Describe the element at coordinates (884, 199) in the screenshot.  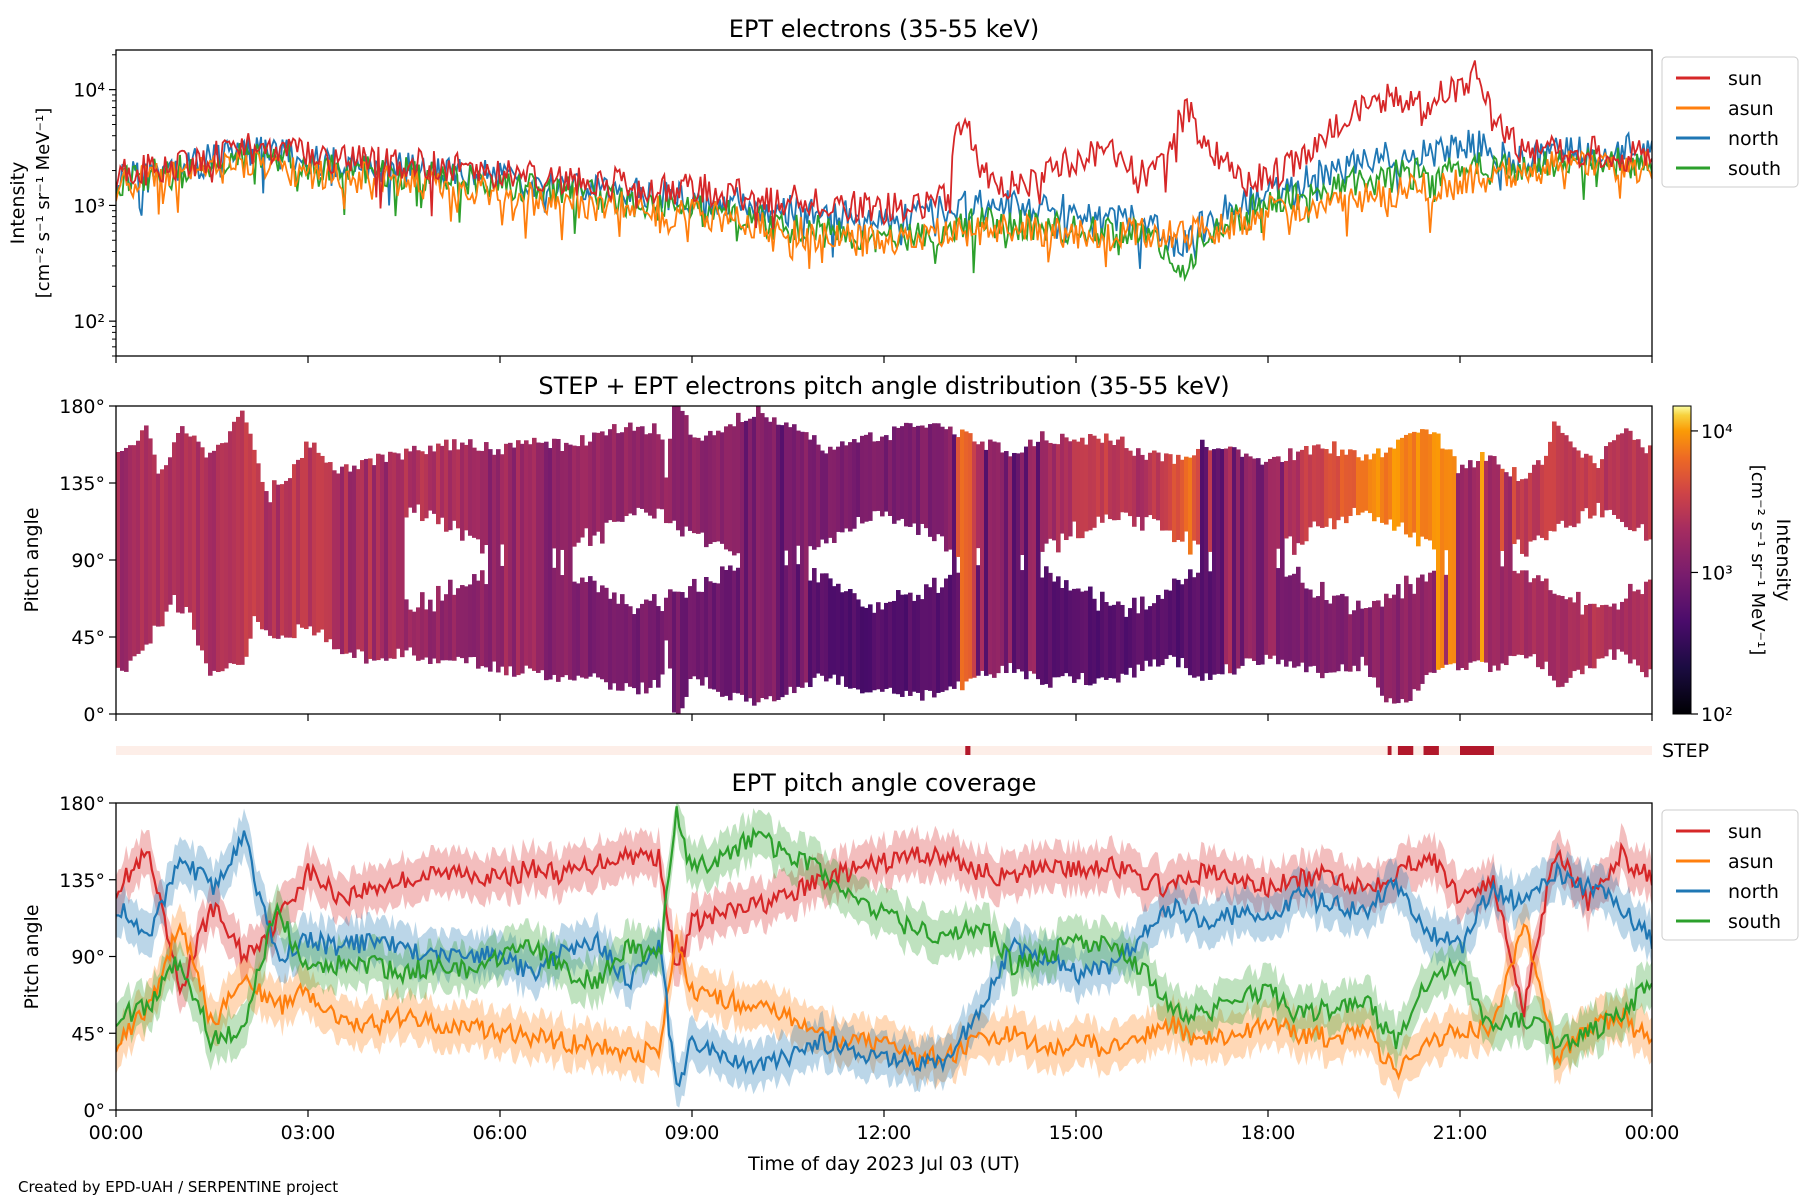
I see `series-line-north` at that location.